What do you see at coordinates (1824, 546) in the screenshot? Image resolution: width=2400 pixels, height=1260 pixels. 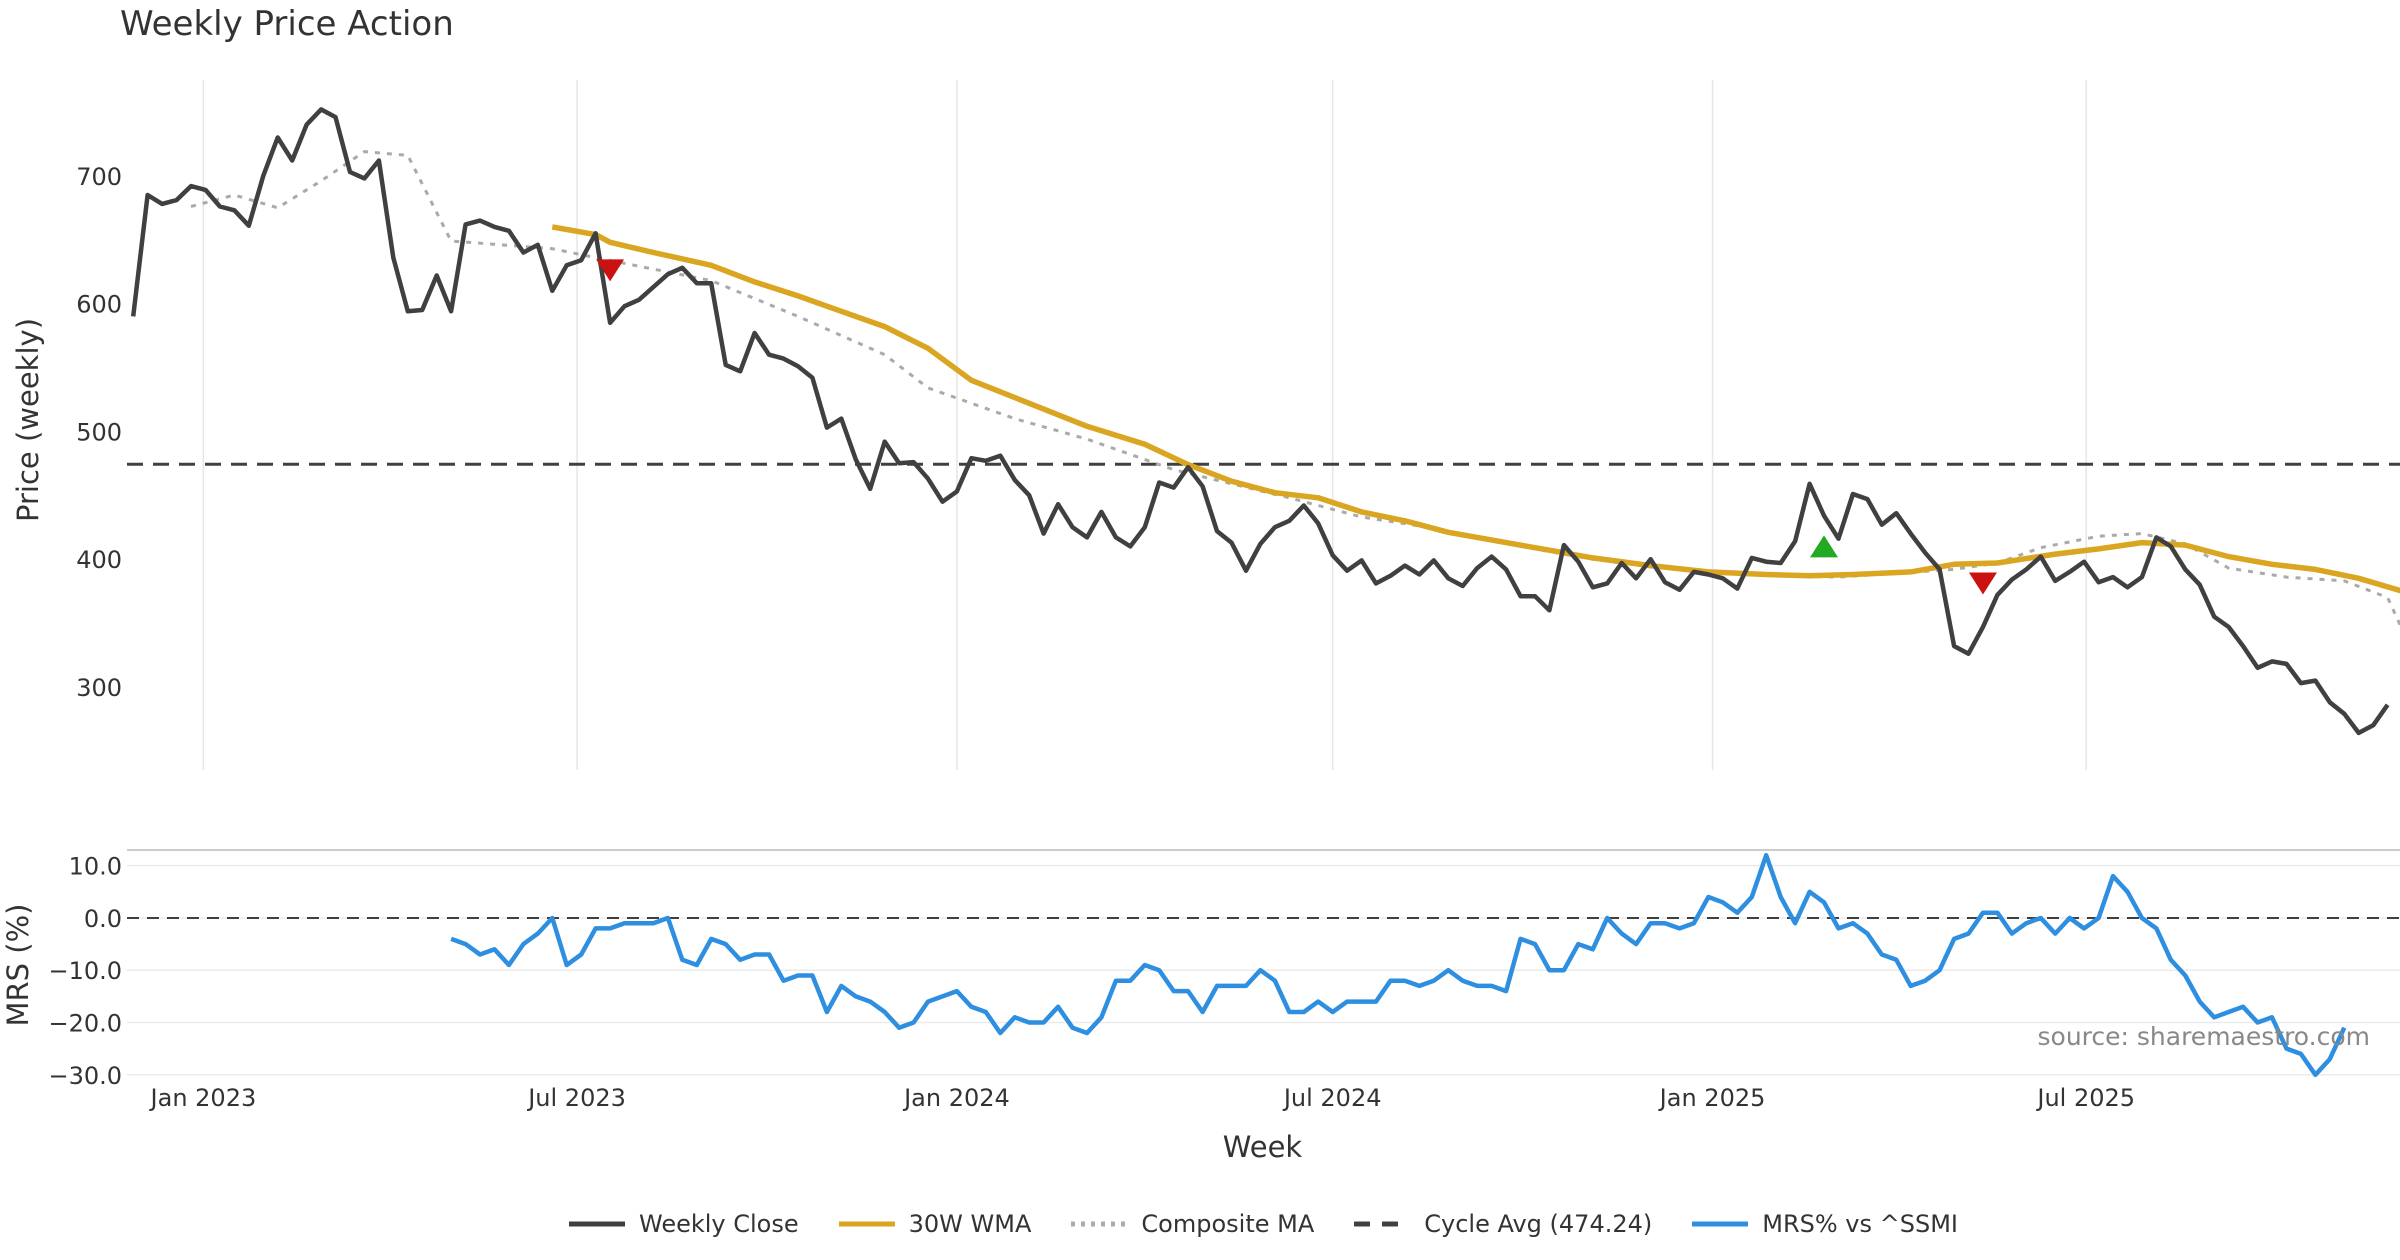 I see `buy-signal-marker` at bounding box center [1824, 546].